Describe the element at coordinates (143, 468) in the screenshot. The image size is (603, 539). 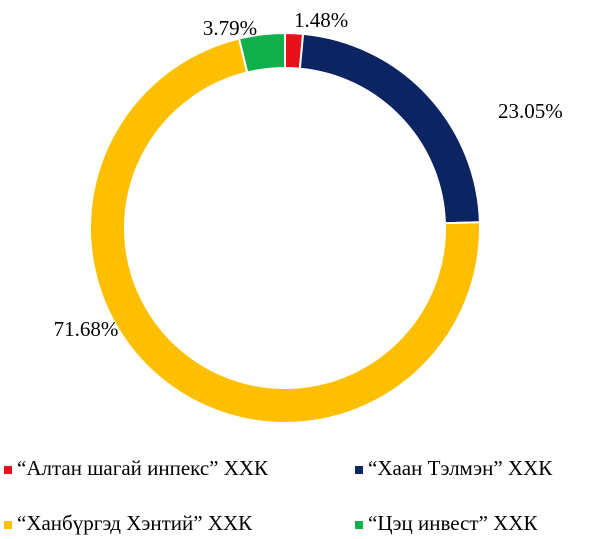
I see `legend-label: “Алтан шагай инпекс” ХХК` at that location.